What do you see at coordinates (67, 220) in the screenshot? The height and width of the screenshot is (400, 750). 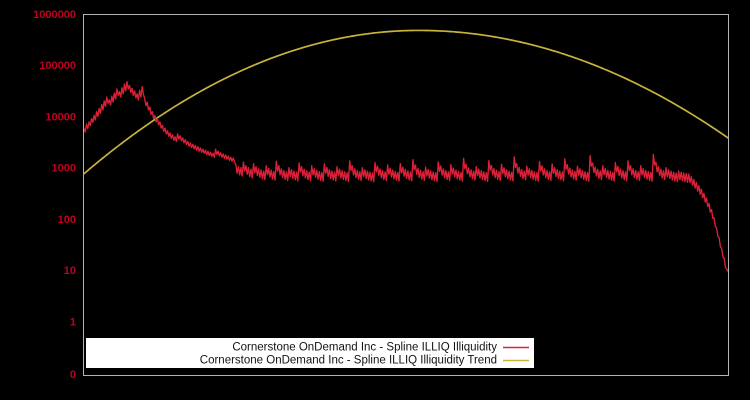 I see `y-axis-tick-100: 100` at bounding box center [67, 220].